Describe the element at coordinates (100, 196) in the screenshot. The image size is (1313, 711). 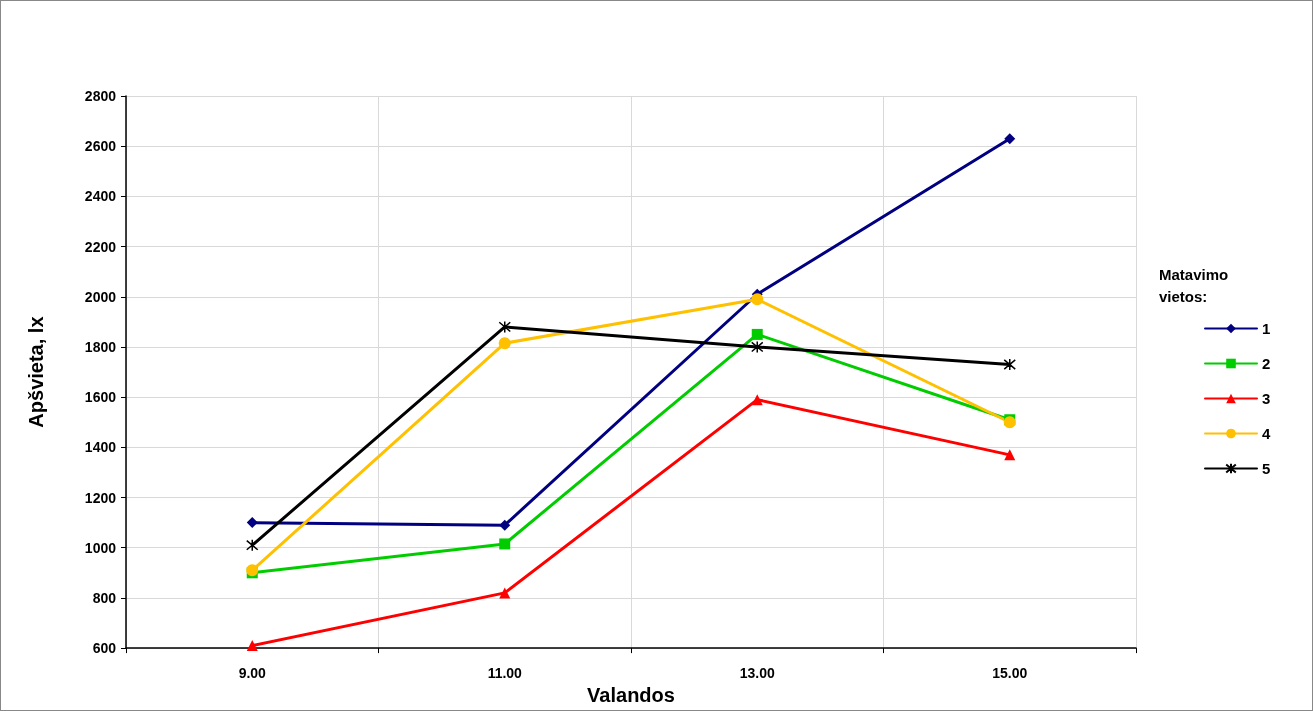
I see `y-tick-label: 2400` at that location.